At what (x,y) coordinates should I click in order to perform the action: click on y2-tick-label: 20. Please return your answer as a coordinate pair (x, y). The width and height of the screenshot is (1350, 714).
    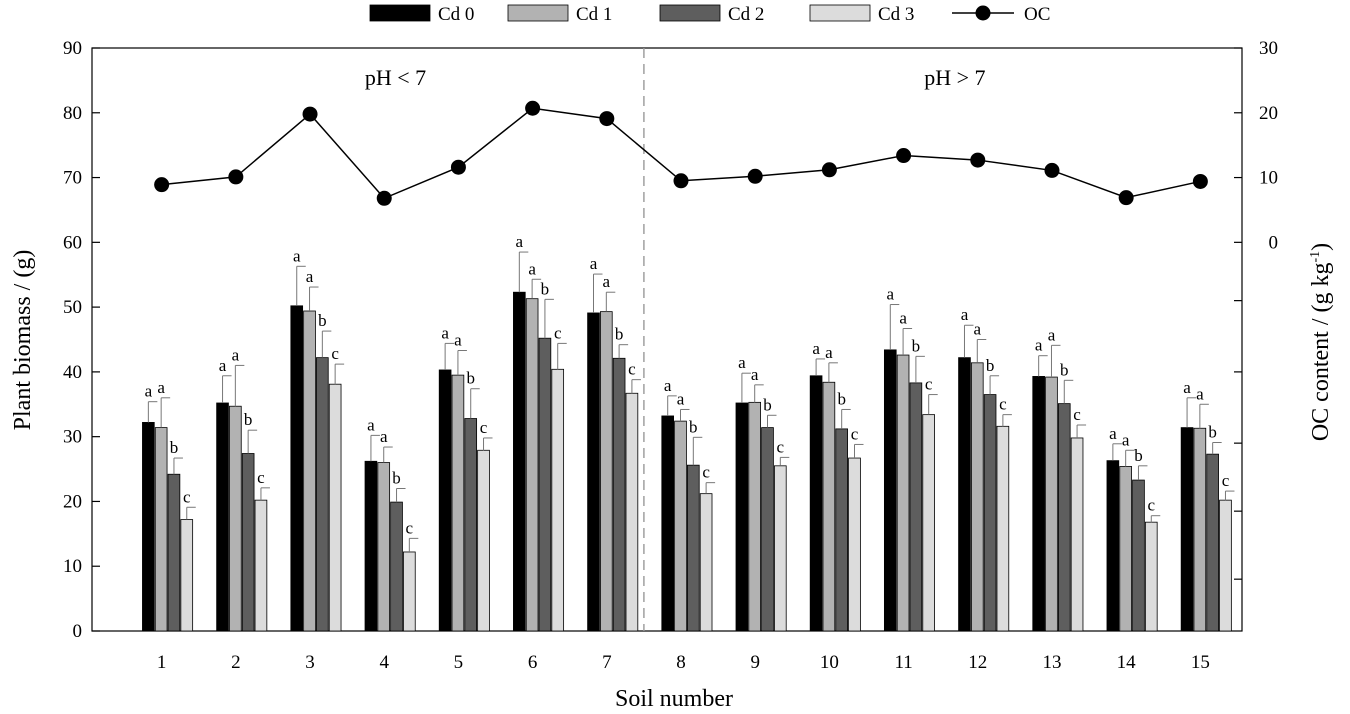
    Looking at the image, I should click on (1268, 113).